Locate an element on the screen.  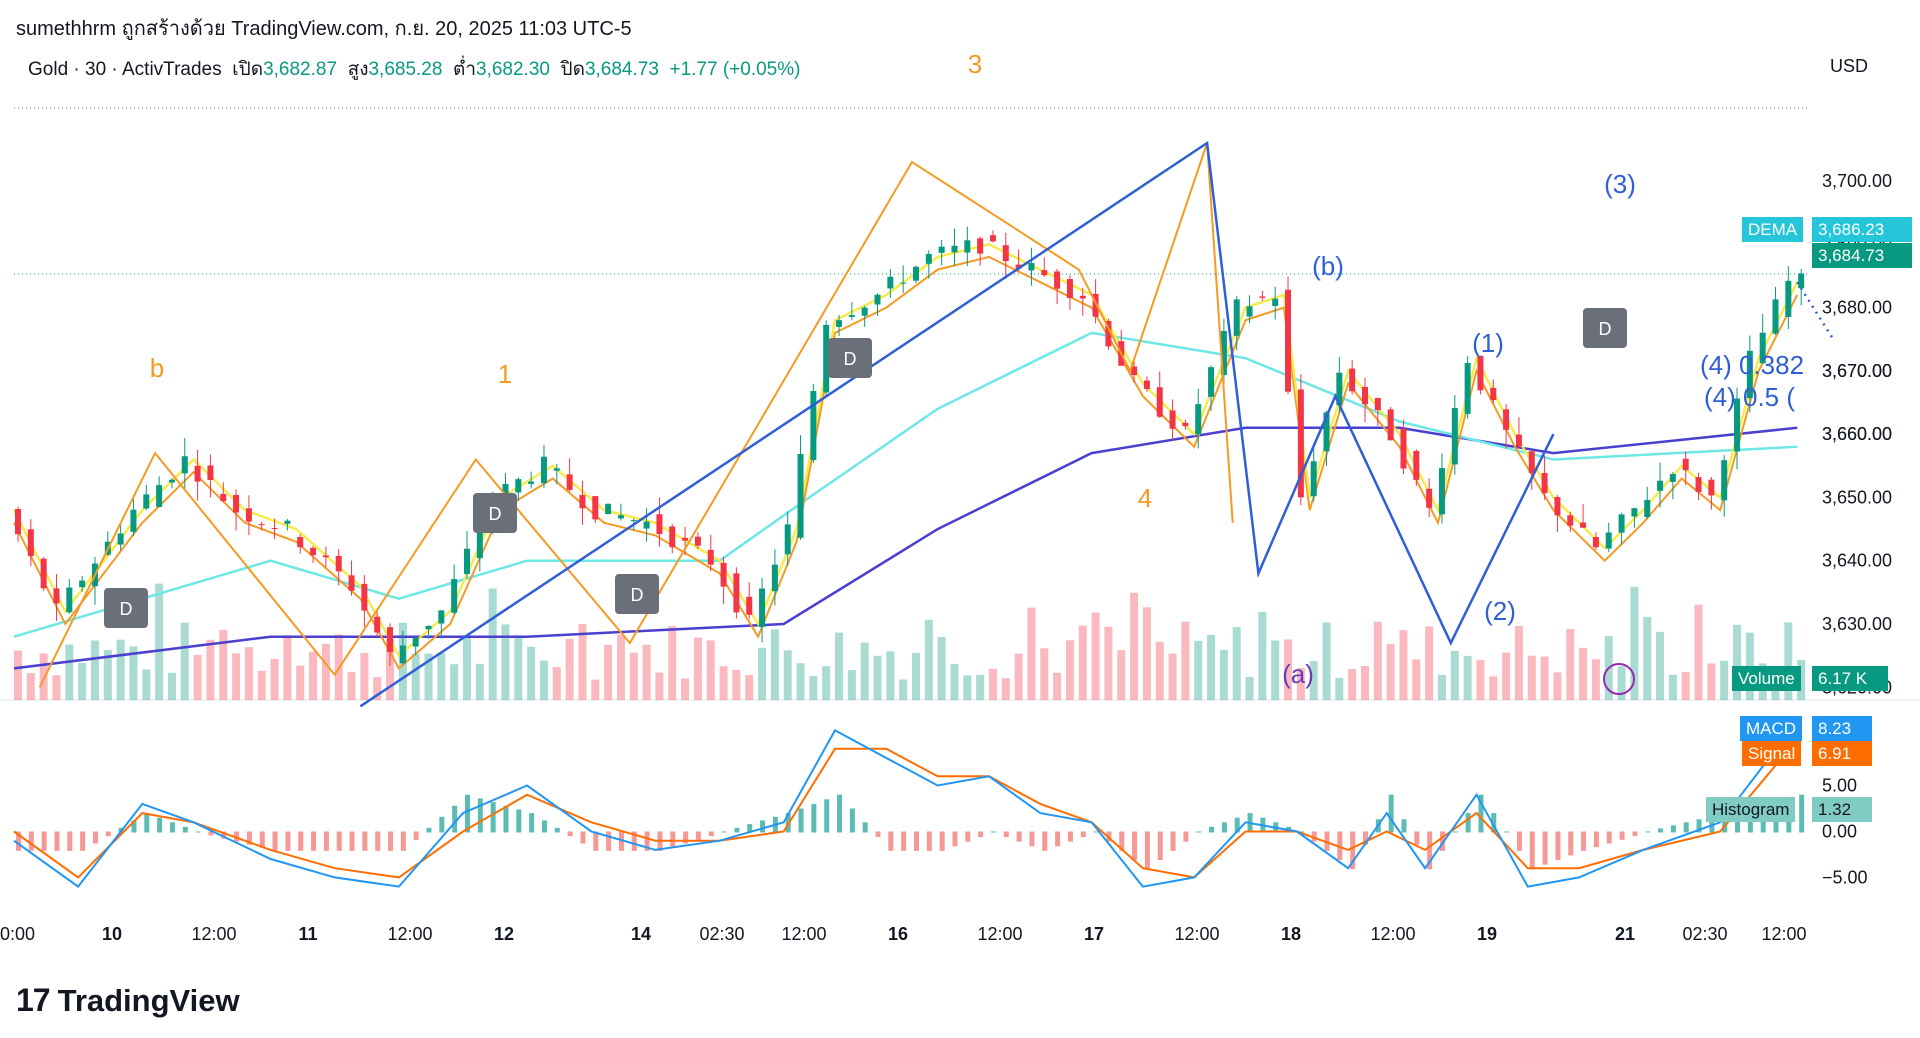
time-tick-label: 18 is located at coordinates (1291, 934).